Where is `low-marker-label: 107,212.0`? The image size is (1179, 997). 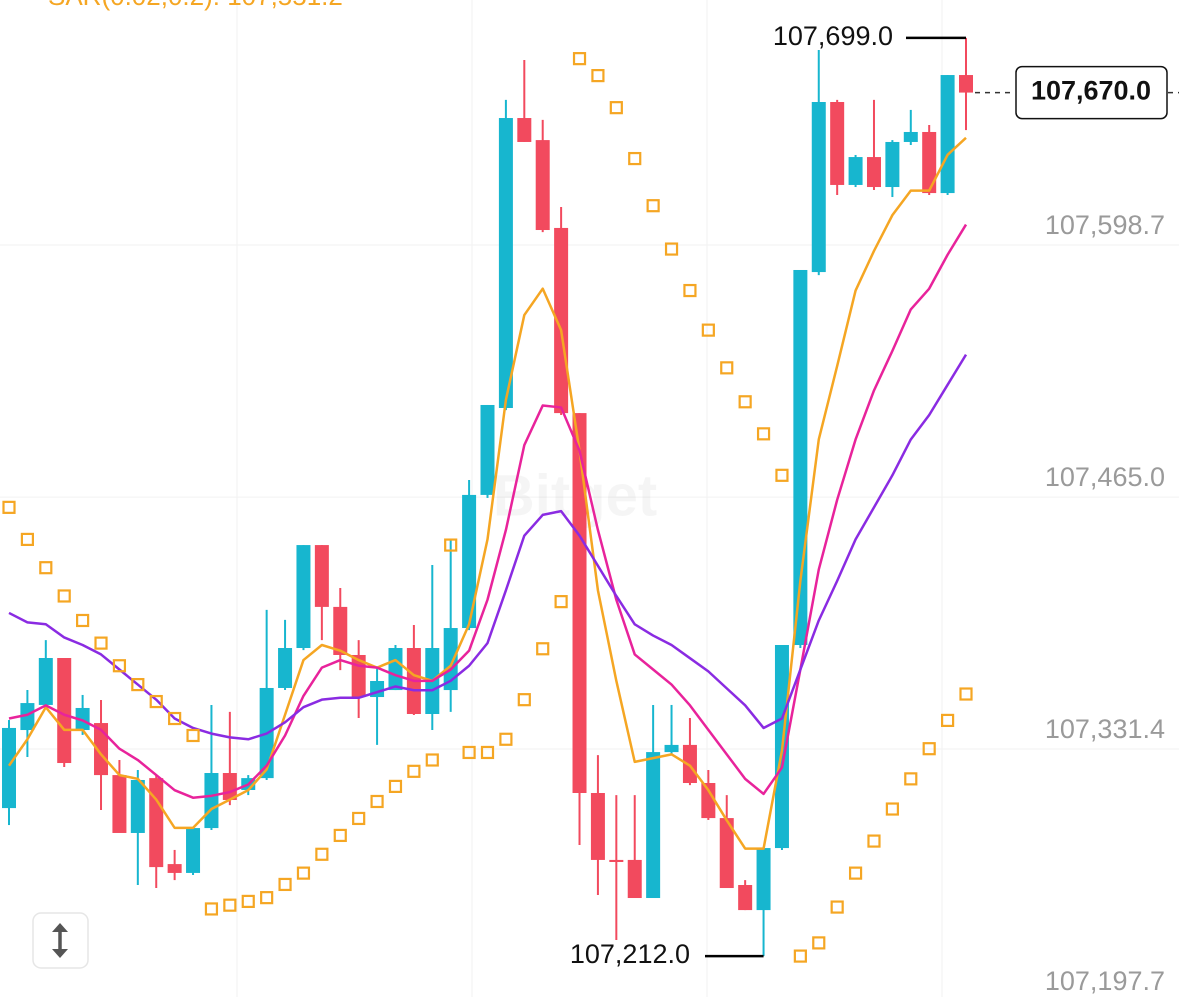 low-marker-label: 107,212.0 is located at coordinates (630, 954).